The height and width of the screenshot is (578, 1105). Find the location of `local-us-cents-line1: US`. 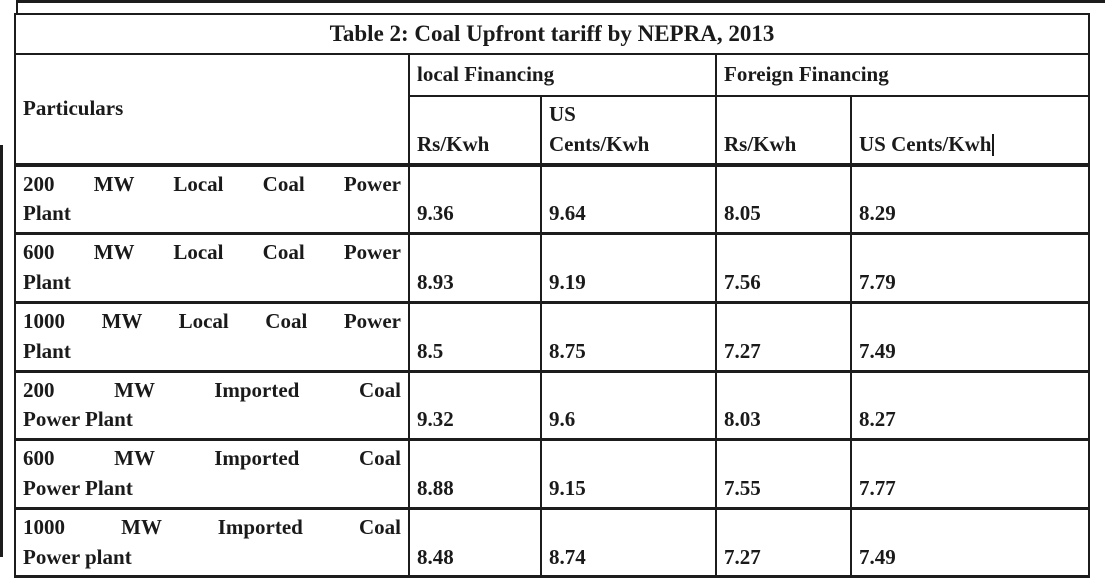

local-us-cents-line1: US is located at coordinates (562, 114).